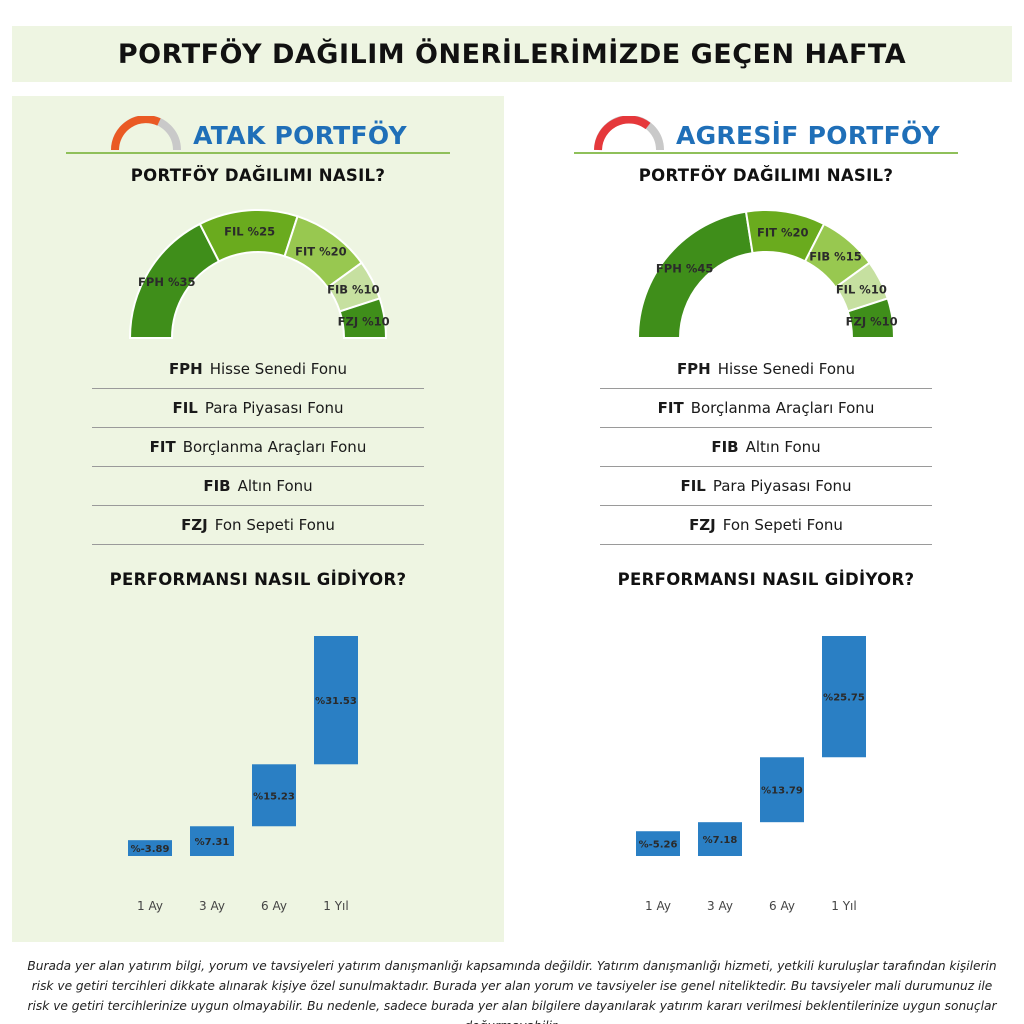 The height and width of the screenshot is (1024, 1024). Describe the element at coordinates (243, 774) in the screenshot. I see `performance-chart: %-3.89 1 Ay %7.31 3 Ay %15.23 6 Ay %31.53 1 Yıl` at that location.